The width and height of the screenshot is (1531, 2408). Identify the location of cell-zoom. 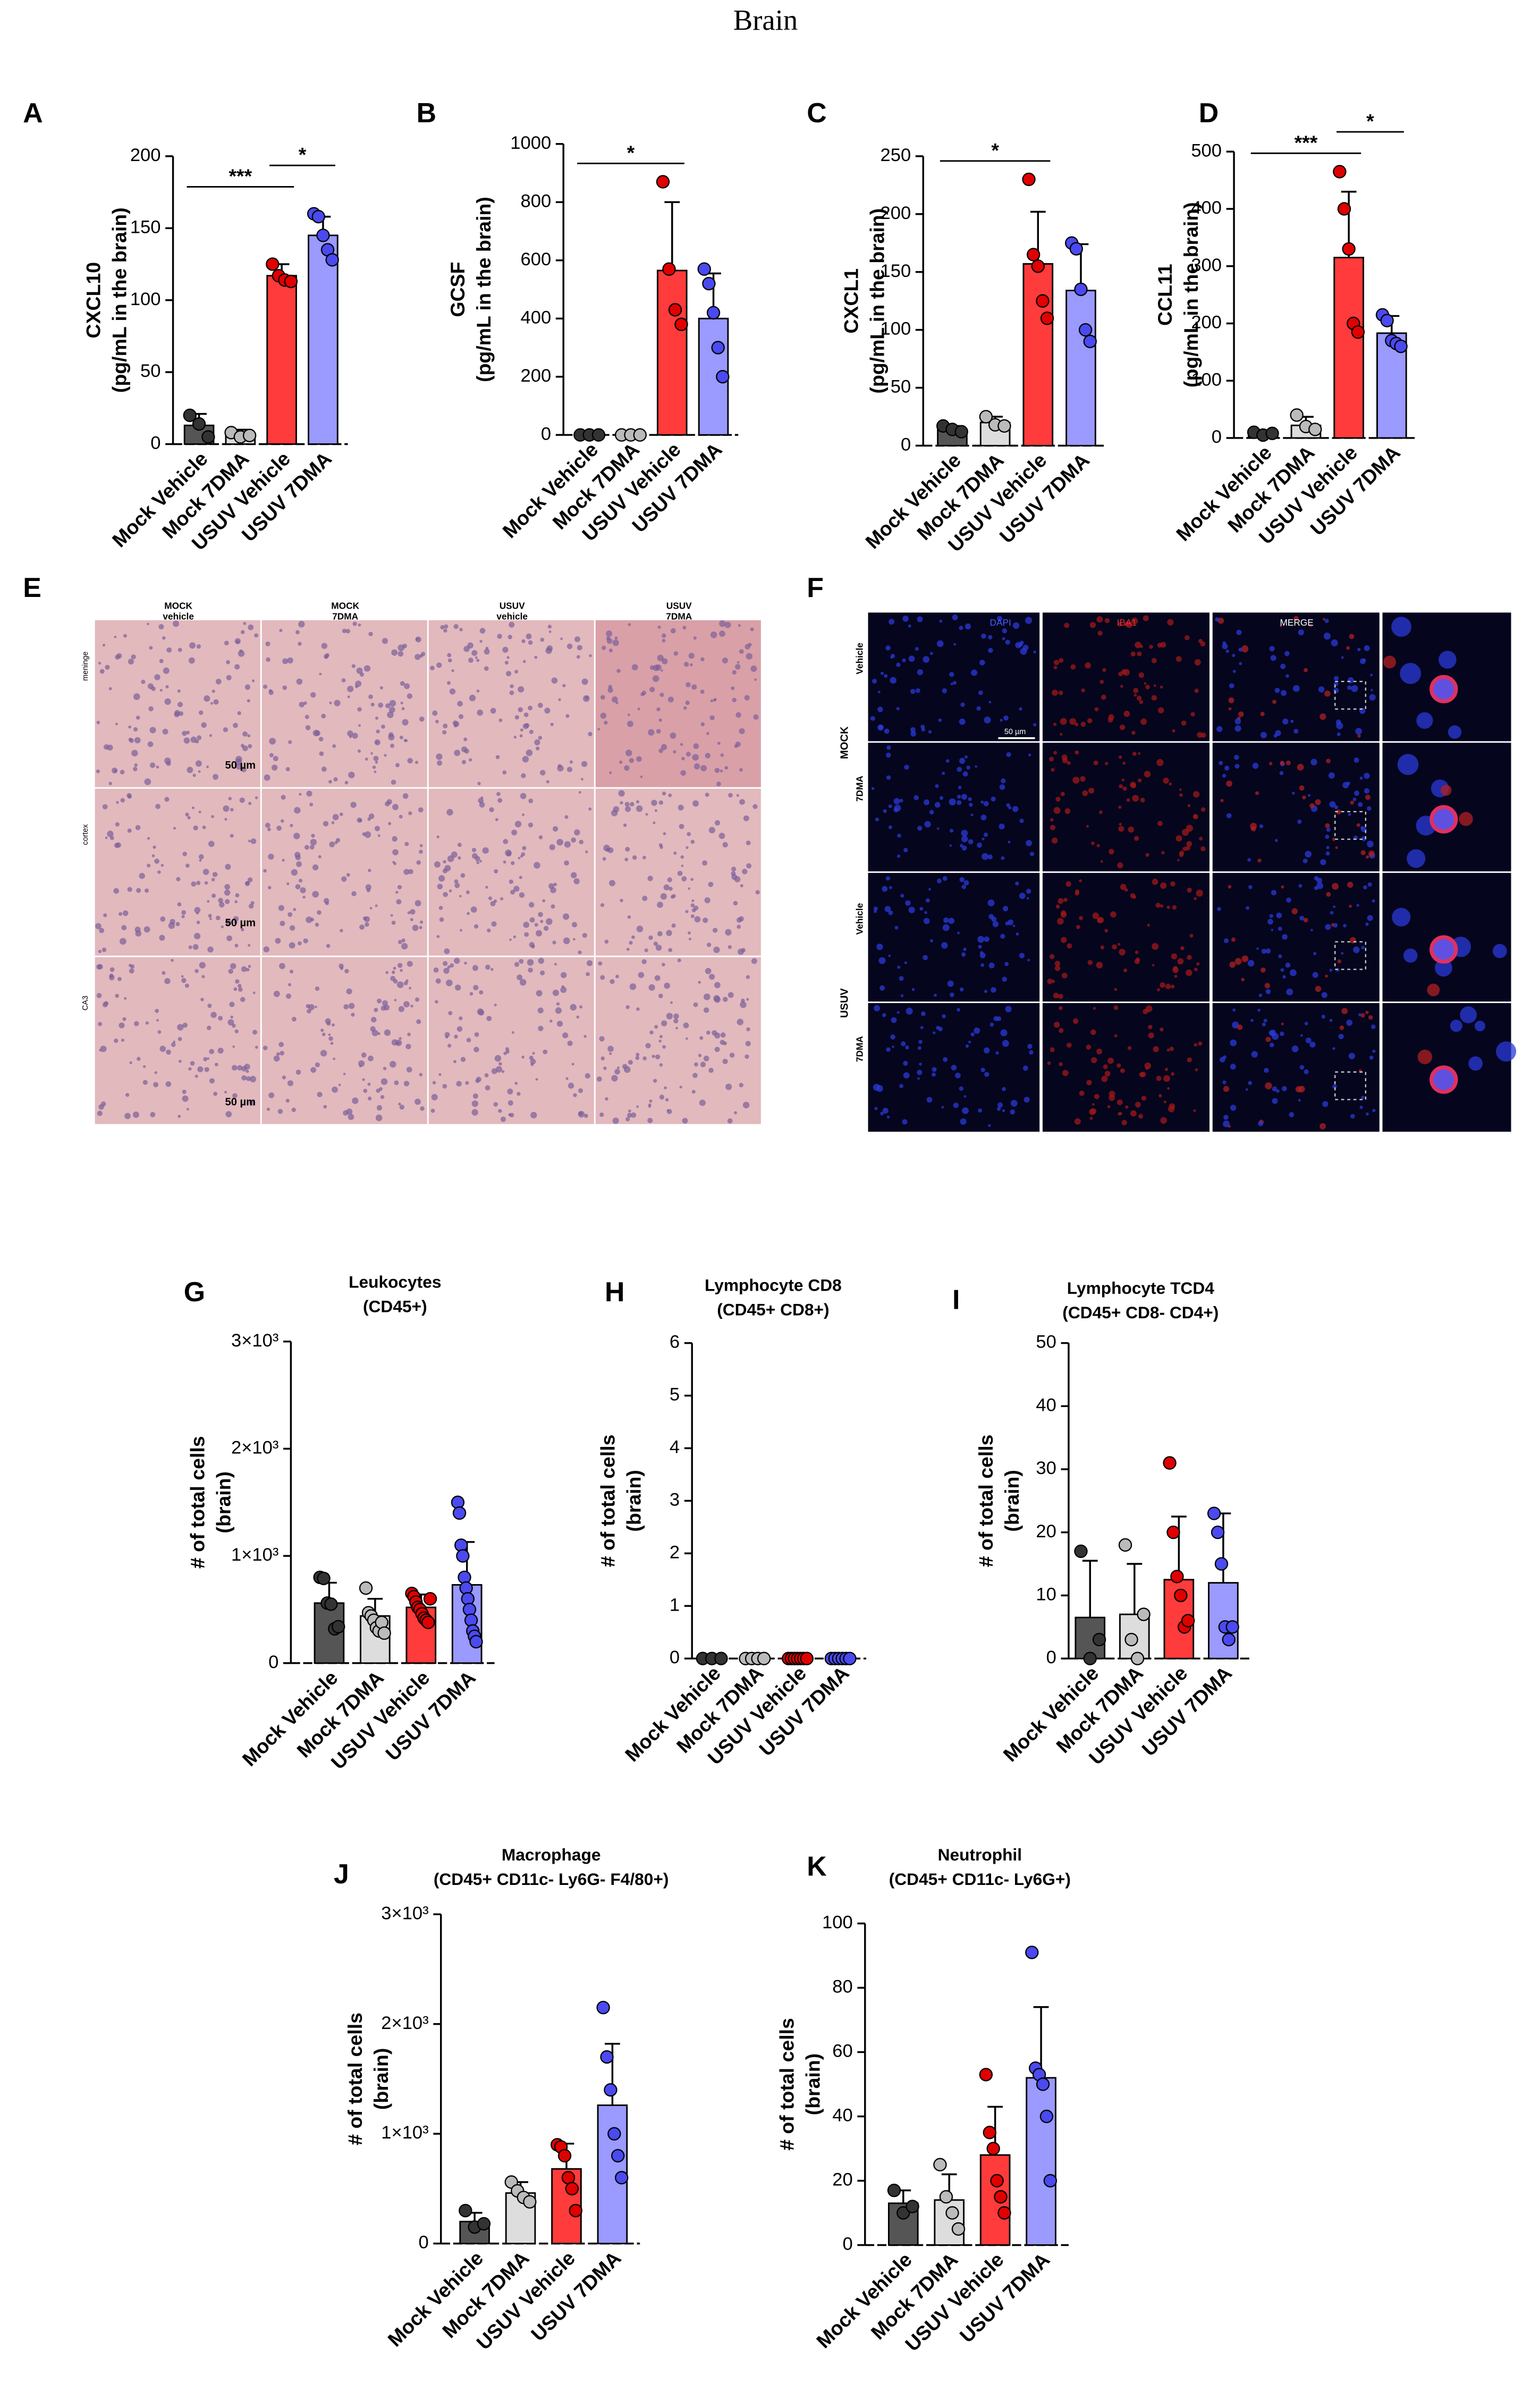
(1444, 1079).